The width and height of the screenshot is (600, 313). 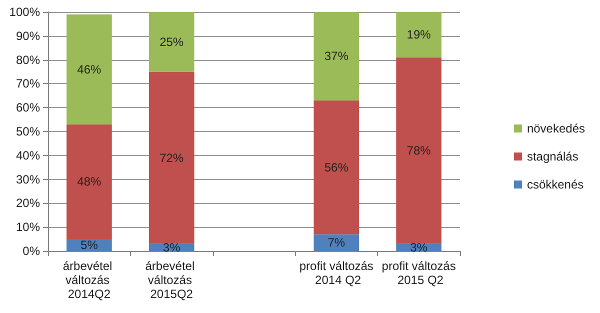 I want to click on x-tick-label: árbevétel változás 2014Q2, so click(x=89, y=280).